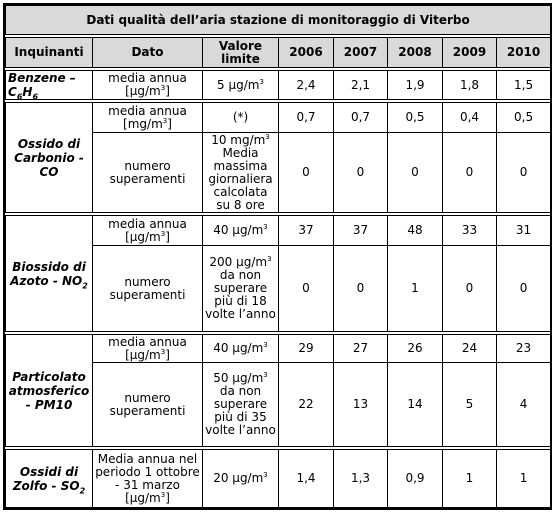 The image size is (555, 513). I want to click on limite-text: da non superare più di 35 volte l’anno, so click(240, 410).